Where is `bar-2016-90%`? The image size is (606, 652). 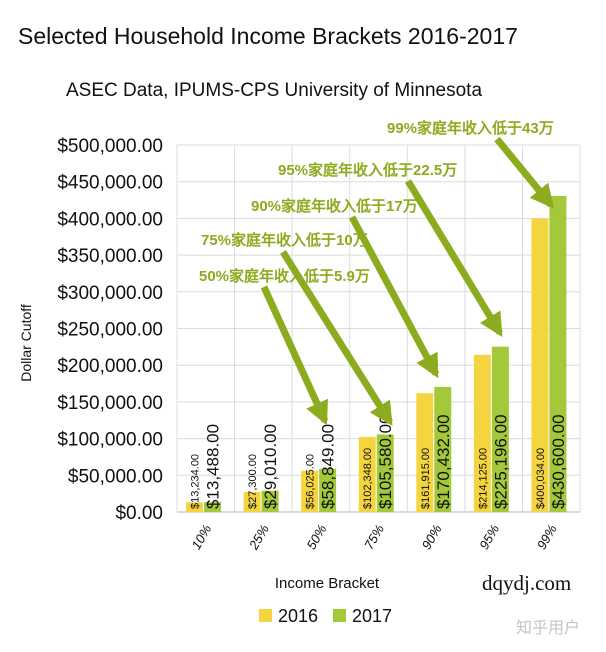
bar-2016-90% is located at coordinates (425, 452).